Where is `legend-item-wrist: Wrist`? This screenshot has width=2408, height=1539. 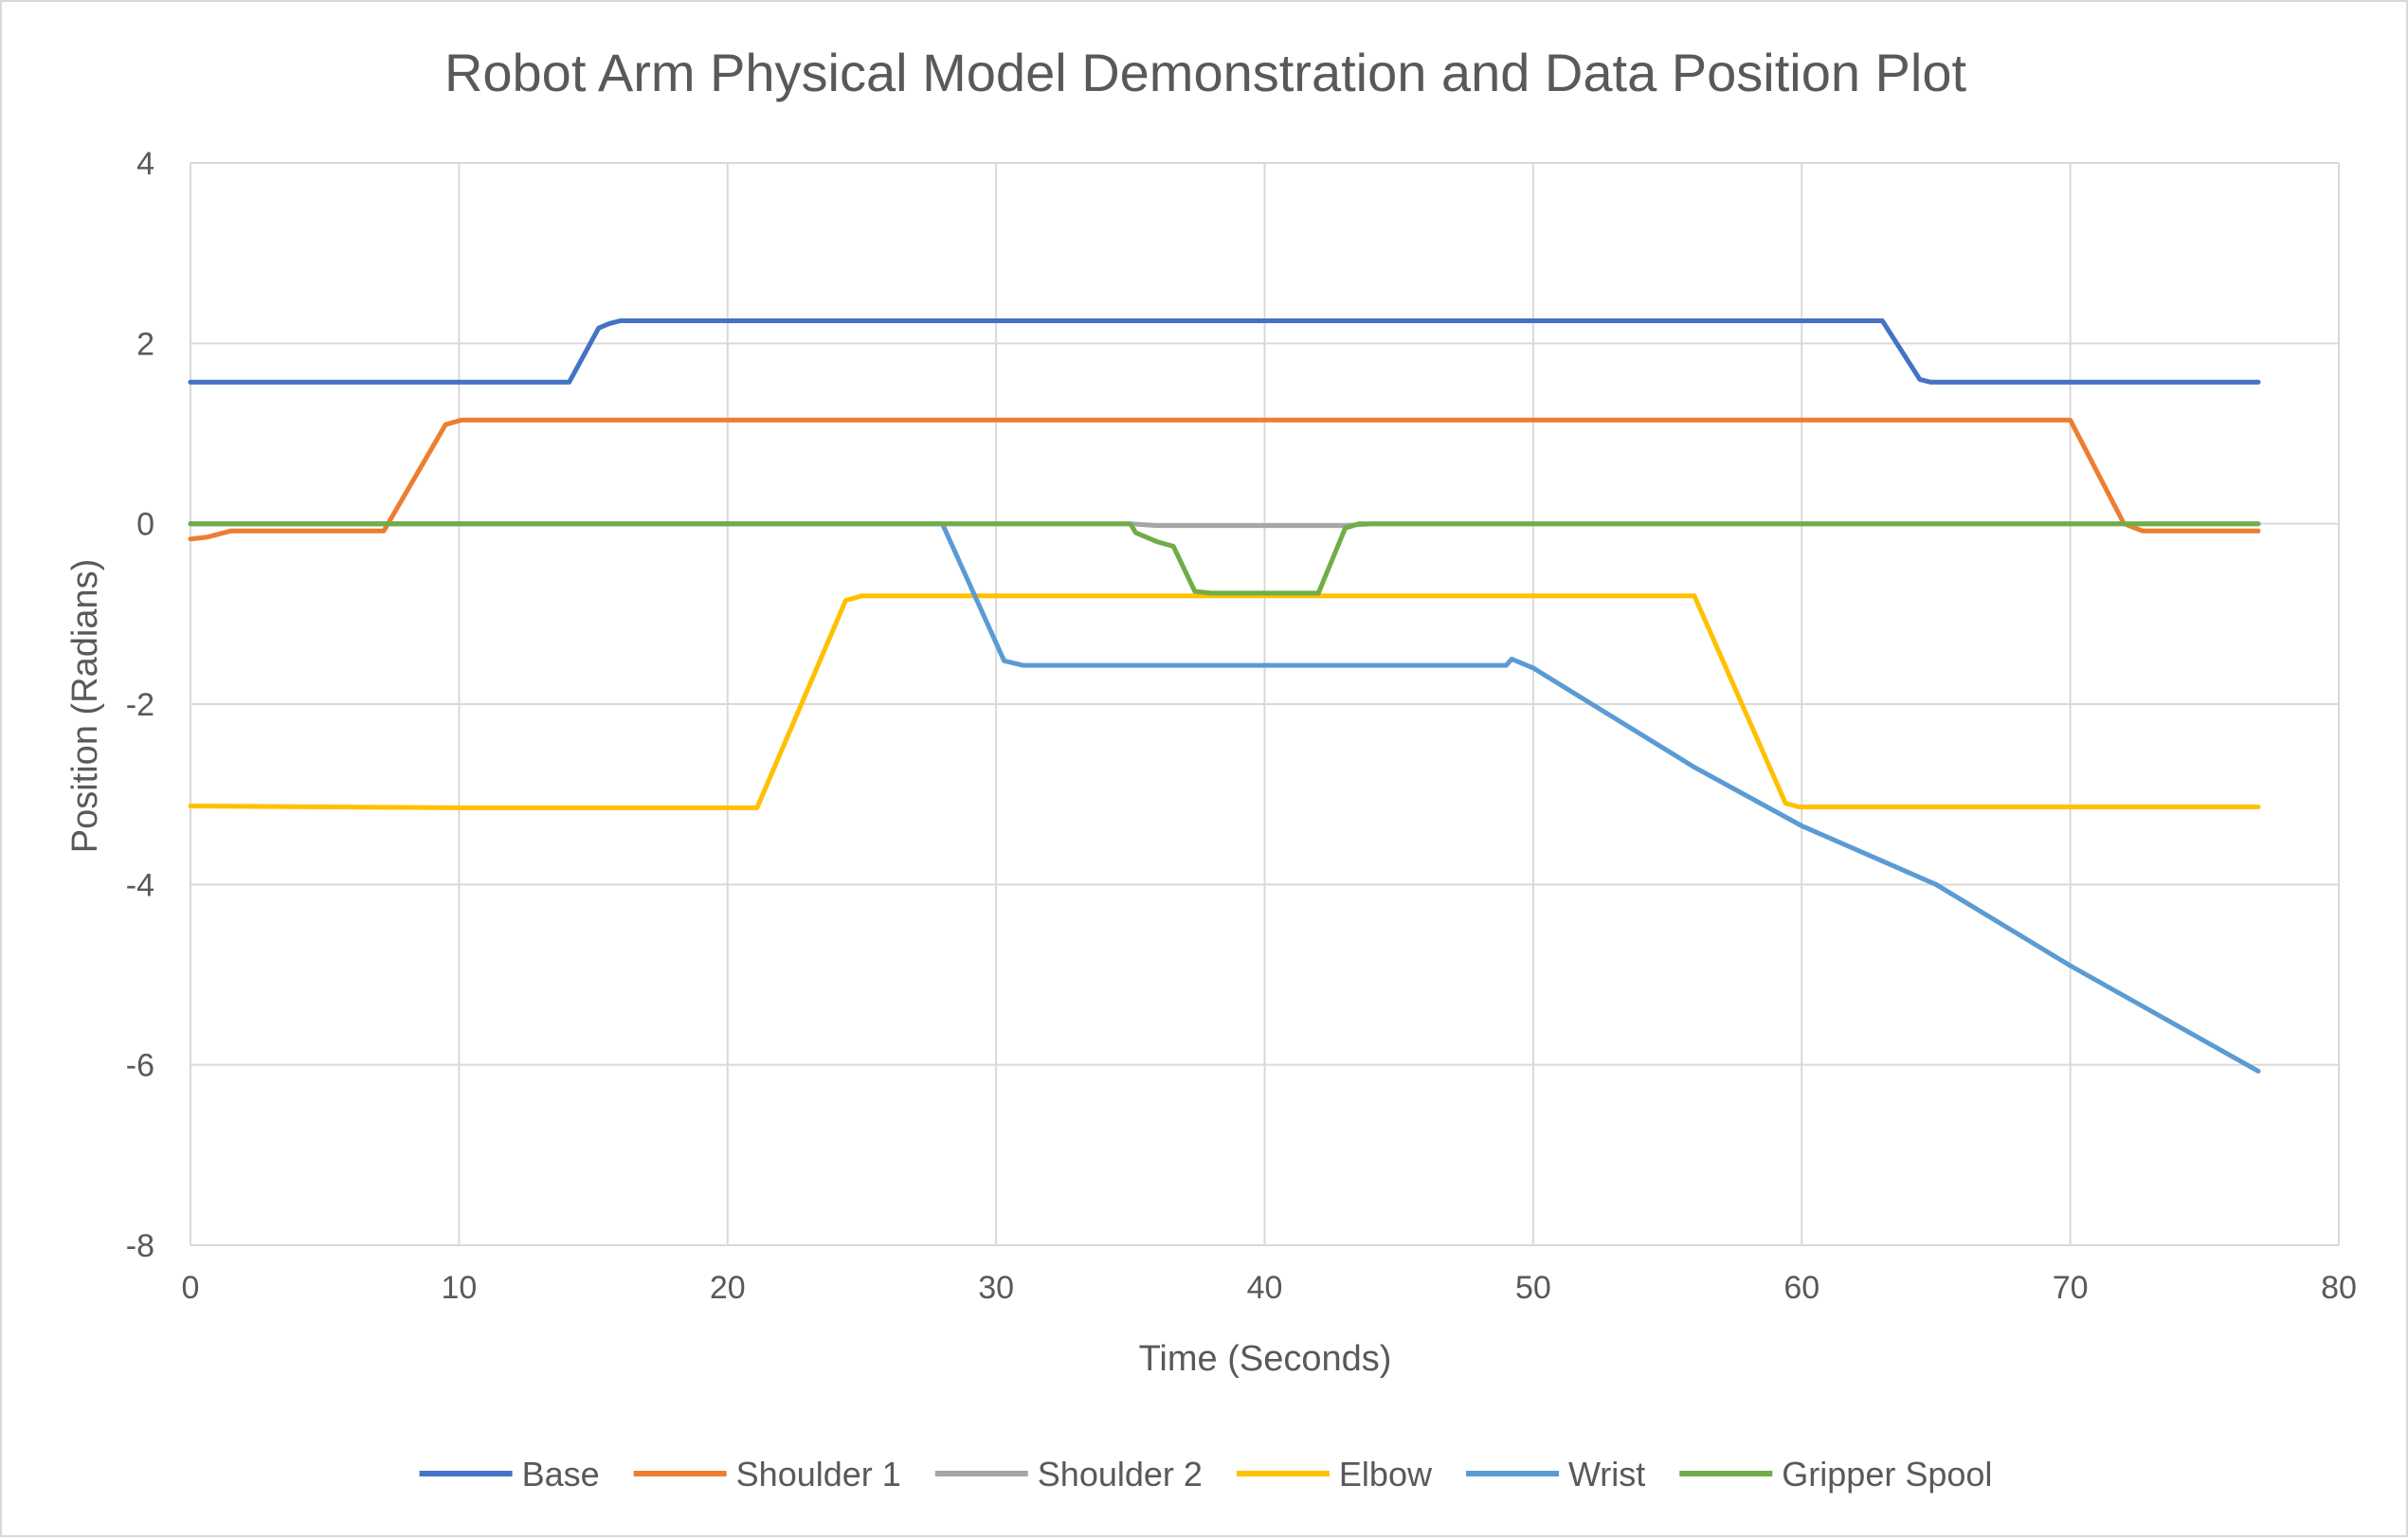 legend-item-wrist: Wrist is located at coordinates (1555, 1474).